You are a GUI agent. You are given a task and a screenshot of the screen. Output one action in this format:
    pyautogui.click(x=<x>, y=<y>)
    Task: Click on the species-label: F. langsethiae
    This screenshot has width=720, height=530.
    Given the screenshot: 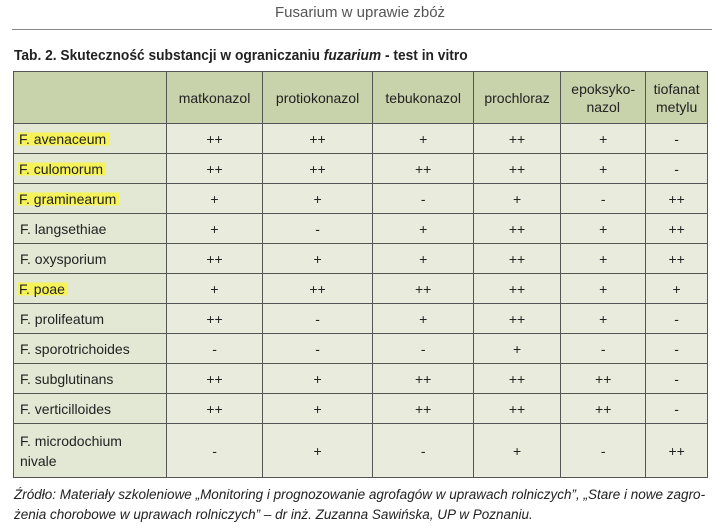 What is the action you would take?
    pyautogui.click(x=63, y=228)
    